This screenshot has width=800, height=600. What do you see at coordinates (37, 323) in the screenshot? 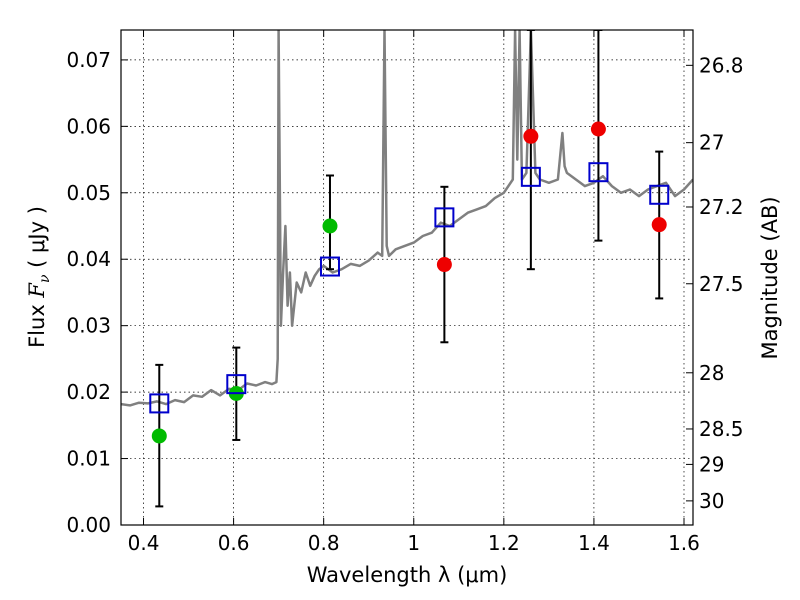
I see `y-axis-label-prefix: Flux` at bounding box center [37, 323].